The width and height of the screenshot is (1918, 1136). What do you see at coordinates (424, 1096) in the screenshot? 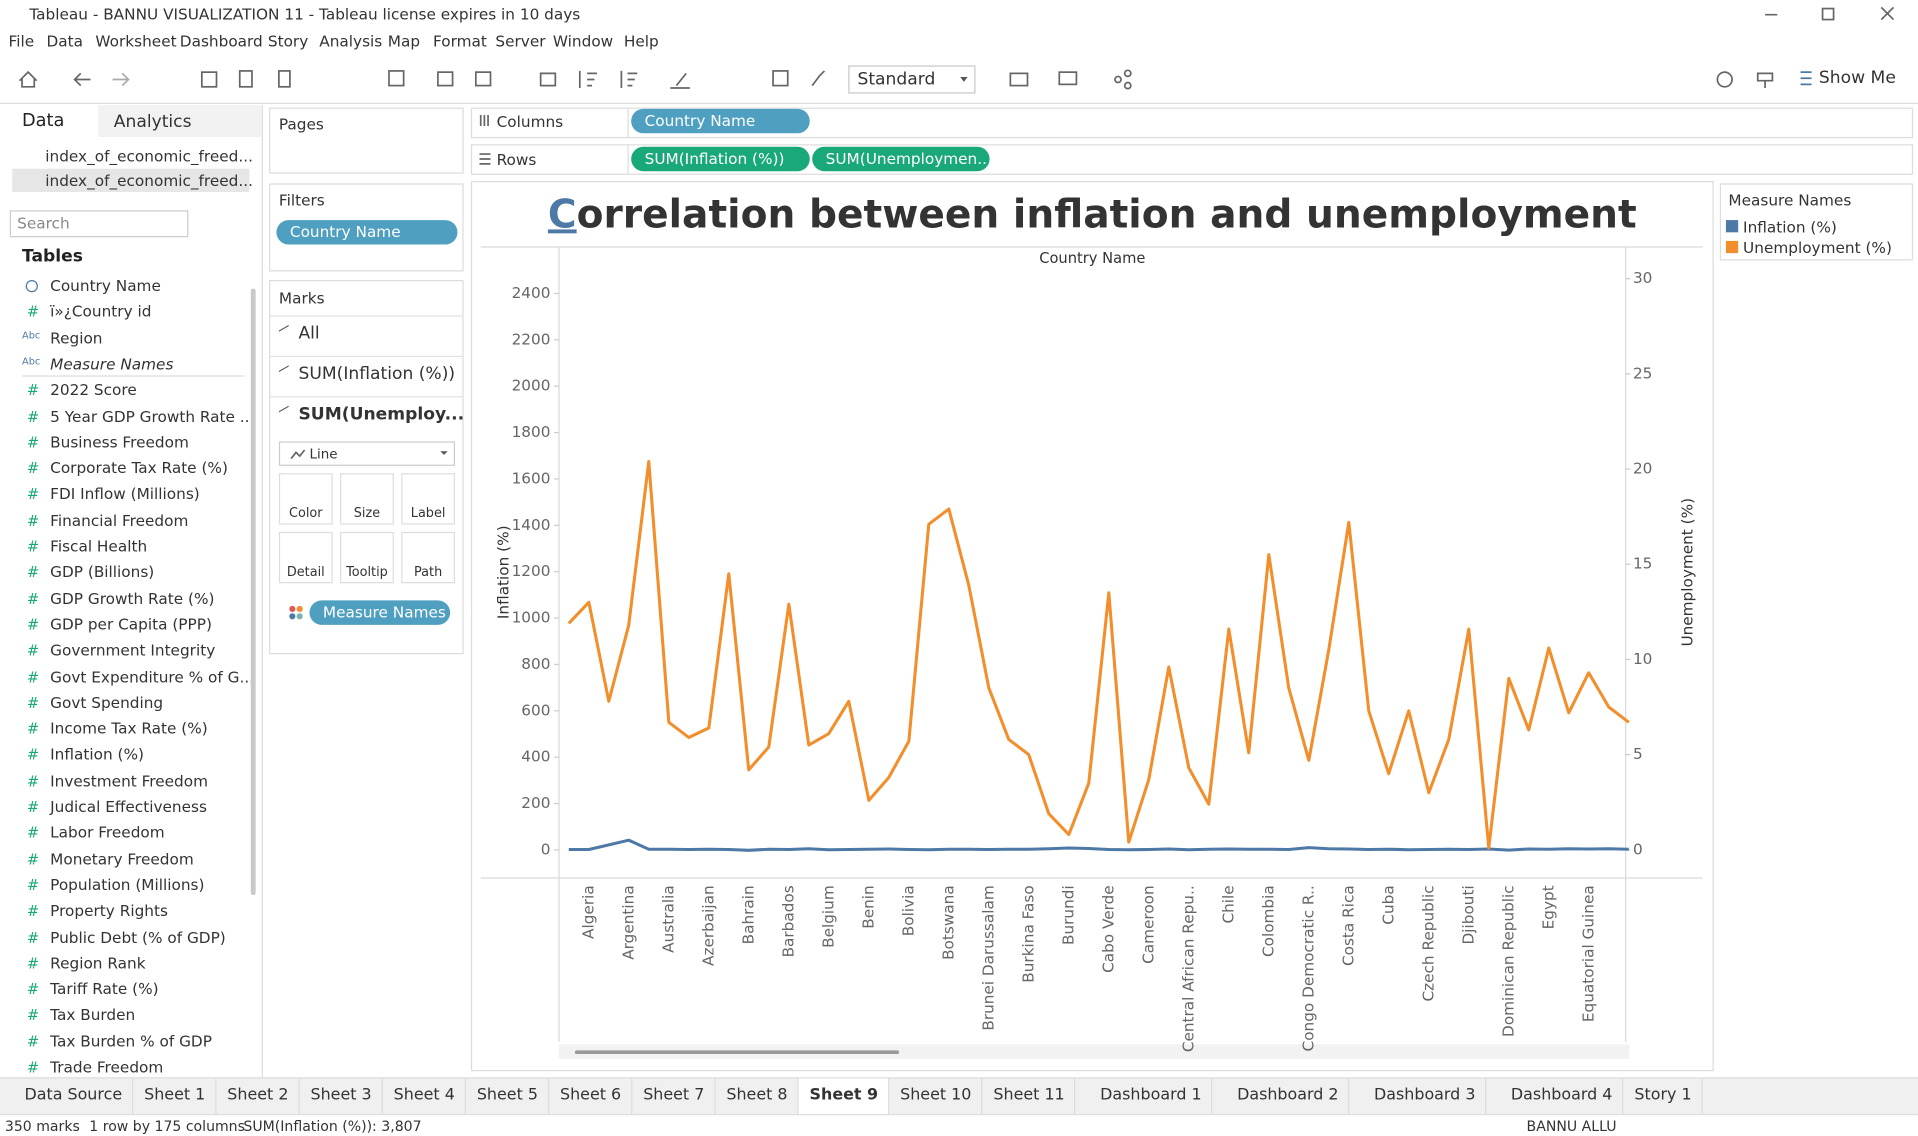
I see `sheet-tab: Sheet 4` at bounding box center [424, 1096].